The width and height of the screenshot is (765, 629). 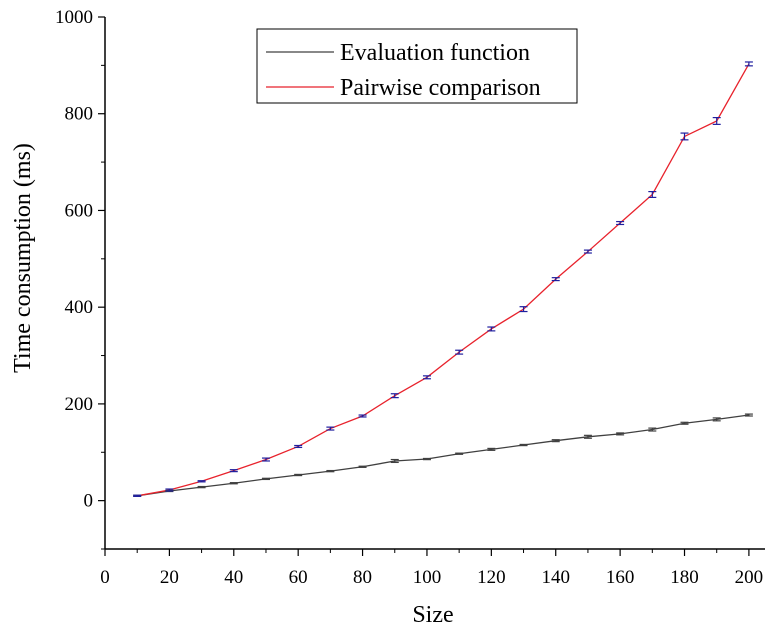 I want to click on y-axis-ticks: 0 200 400 600 800 1000, so click(x=80, y=278).